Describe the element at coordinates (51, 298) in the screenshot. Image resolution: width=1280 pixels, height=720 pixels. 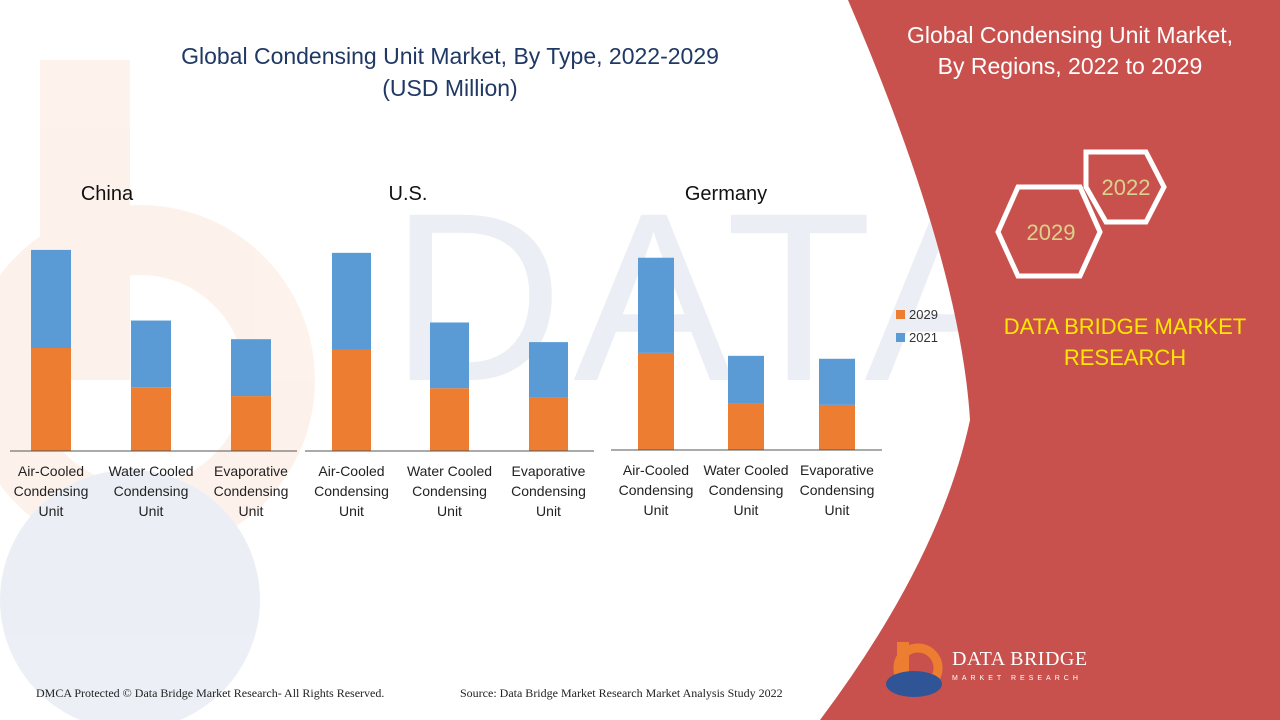
I see `bar-china-0-2021` at that location.